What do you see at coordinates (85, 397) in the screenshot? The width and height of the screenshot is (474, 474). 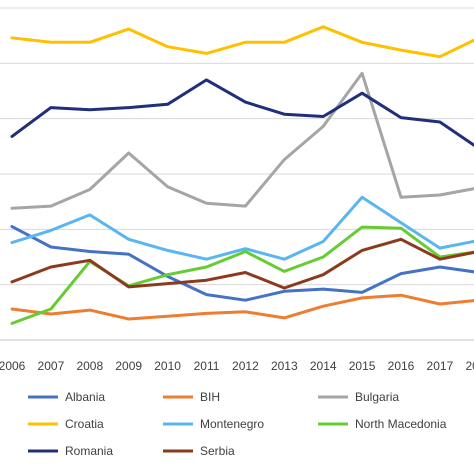 I see `legend-label: Albania` at bounding box center [85, 397].